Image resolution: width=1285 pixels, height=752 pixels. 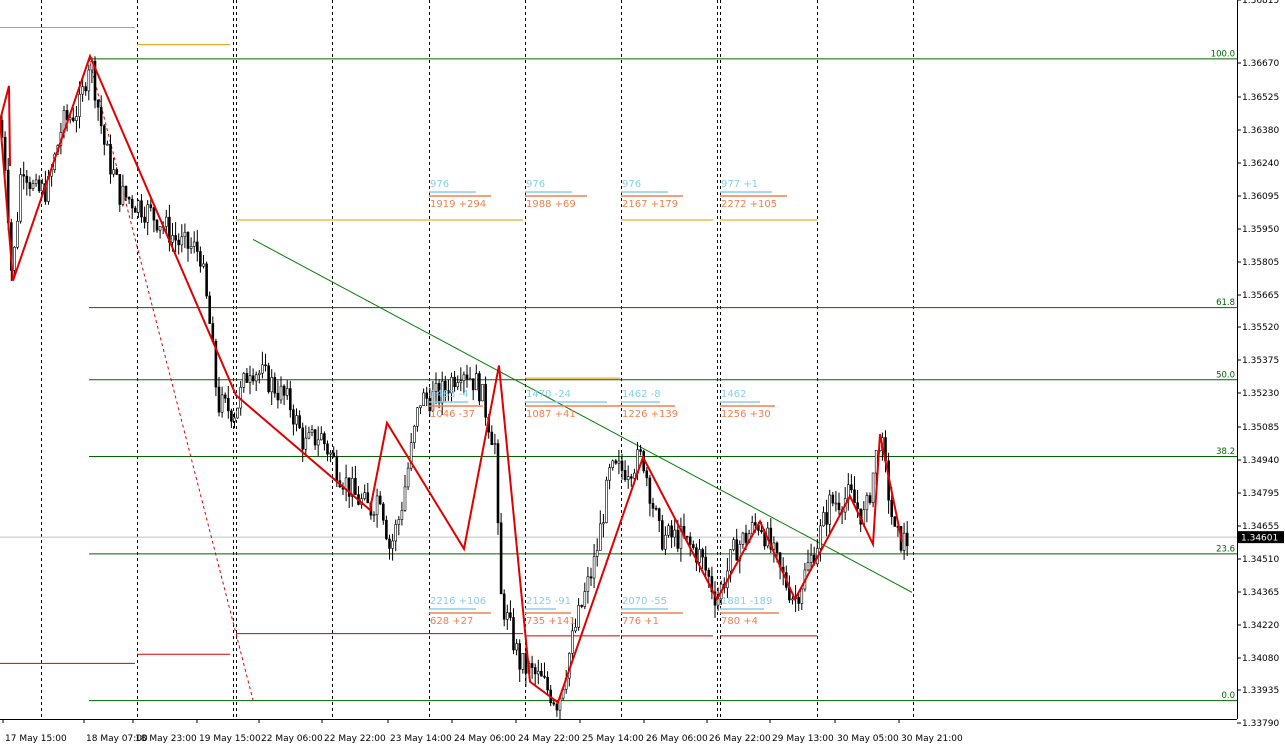 What do you see at coordinates (117, 739) in the screenshot?
I see `x-tick-label: 18 May 07:00` at bounding box center [117, 739].